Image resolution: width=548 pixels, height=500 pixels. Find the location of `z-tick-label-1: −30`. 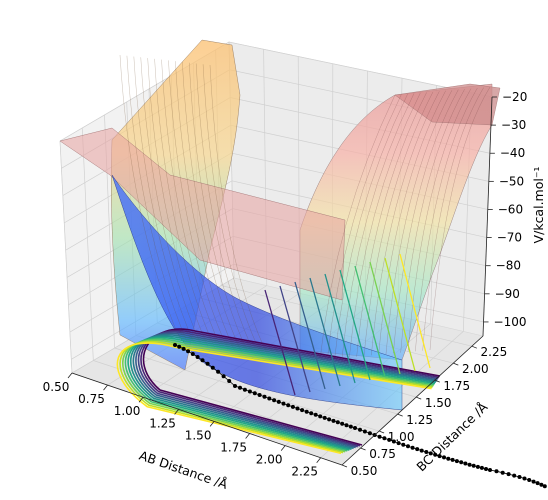

z-tick-label-1: −30 is located at coordinates (513, 125).